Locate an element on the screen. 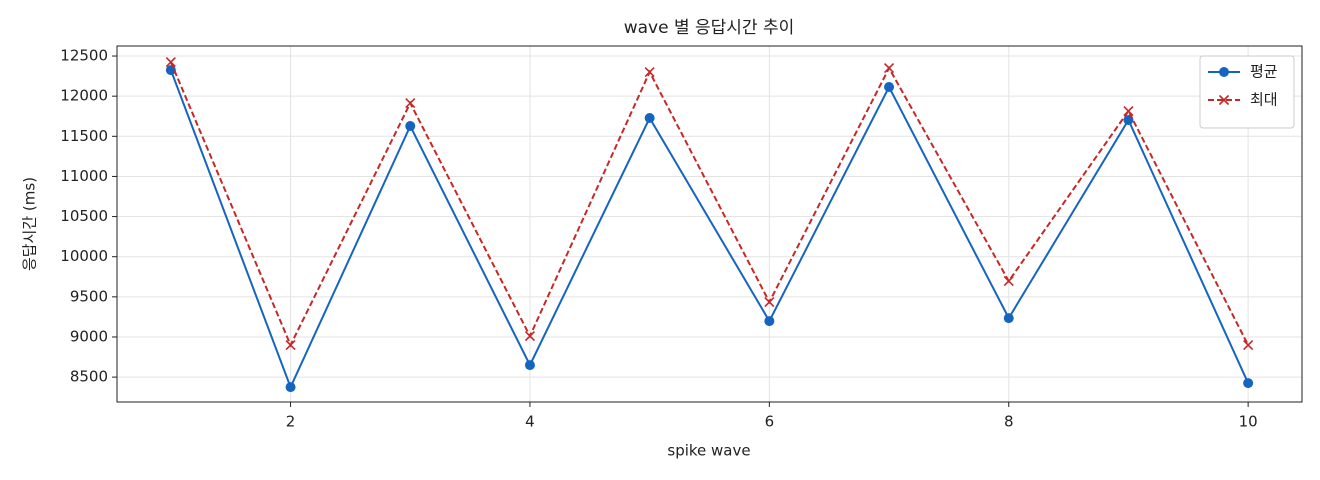  chart-title: wave 별 응답시간 추이 is located at coordinates (709, 28).